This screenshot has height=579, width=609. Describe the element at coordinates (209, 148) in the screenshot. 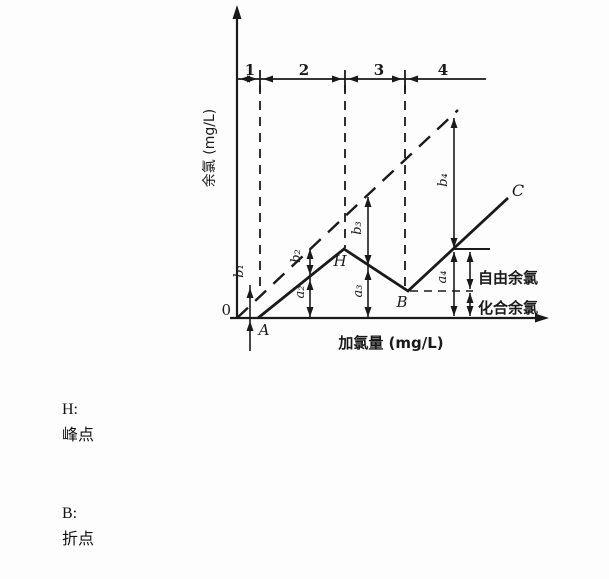

I see `y-axis-title: 余氯 (mg/L)` at that location.